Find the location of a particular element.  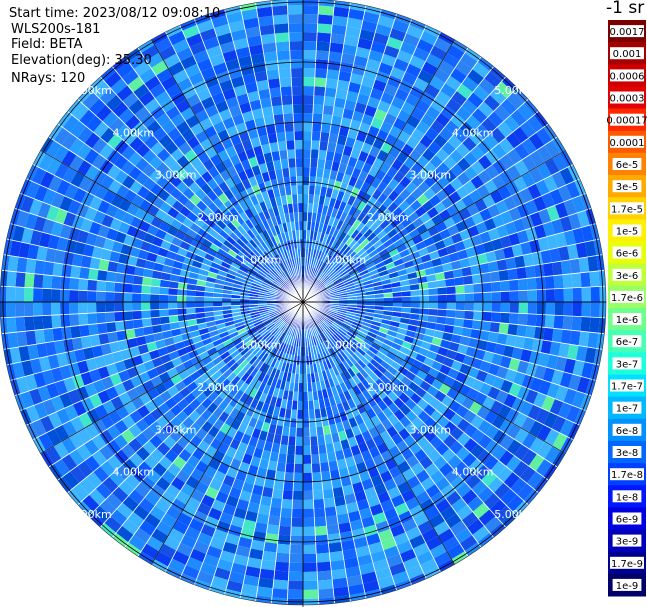

colorbar-tick-label: 1e-6 is located at coordinates (627, 320).